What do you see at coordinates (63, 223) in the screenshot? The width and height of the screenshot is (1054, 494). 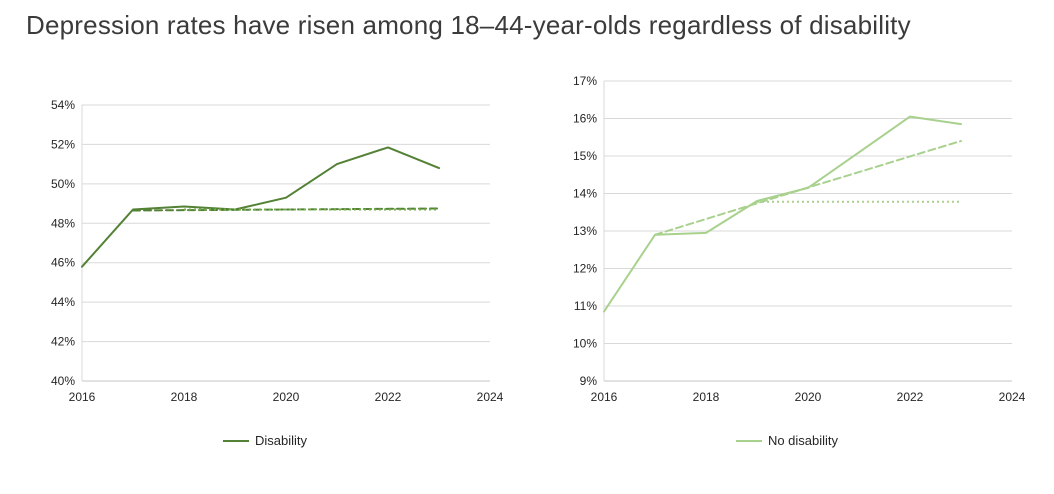 I see `y-axis-tick-label: 48%` at bounding box center [63, 223].